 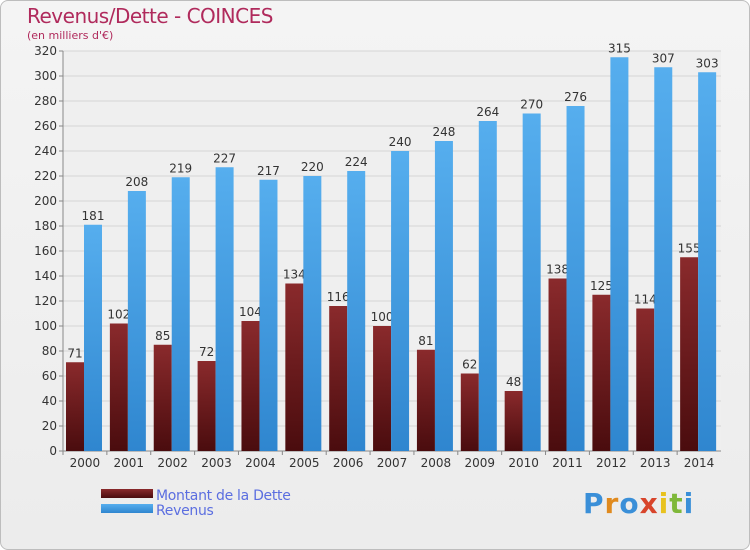 What do you see at coordinates (649, 503) in the screenshot?
I see `logo-letter: x` at bounding box center [649, 503].